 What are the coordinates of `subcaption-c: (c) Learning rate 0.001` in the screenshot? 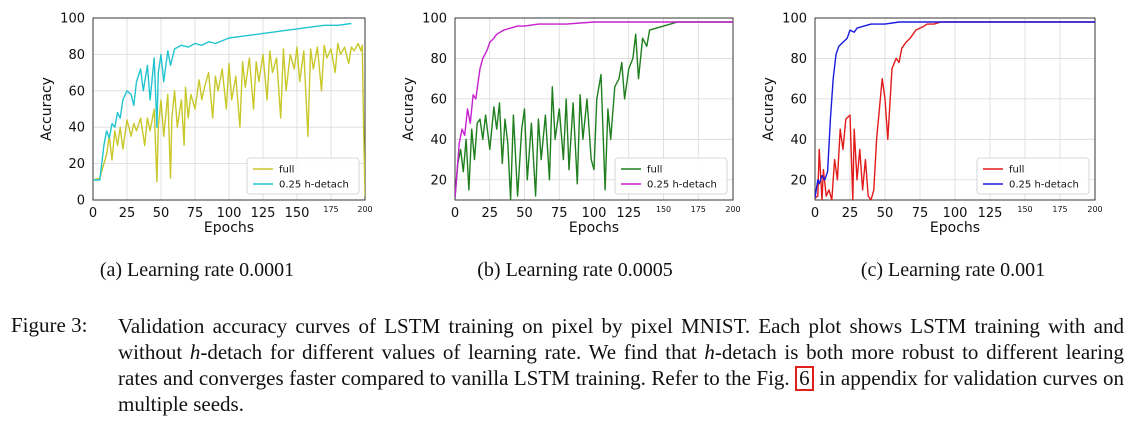 It's located at (953, 270).